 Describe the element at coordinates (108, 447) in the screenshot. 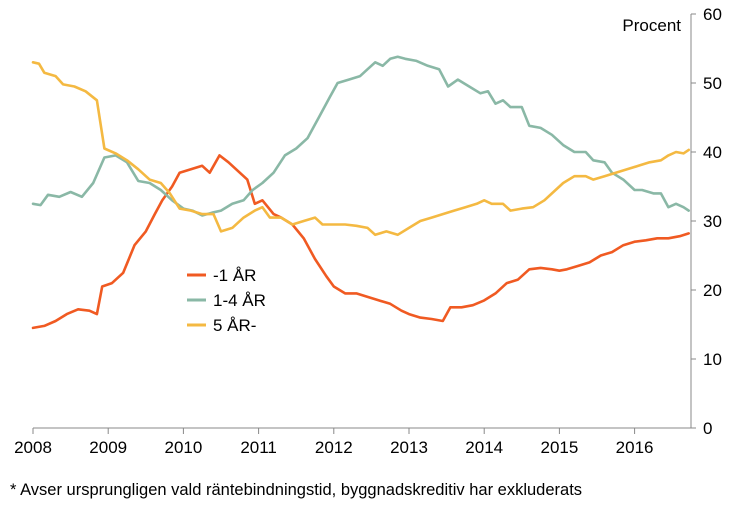

I see `x-tick-label: 2009` at that location.